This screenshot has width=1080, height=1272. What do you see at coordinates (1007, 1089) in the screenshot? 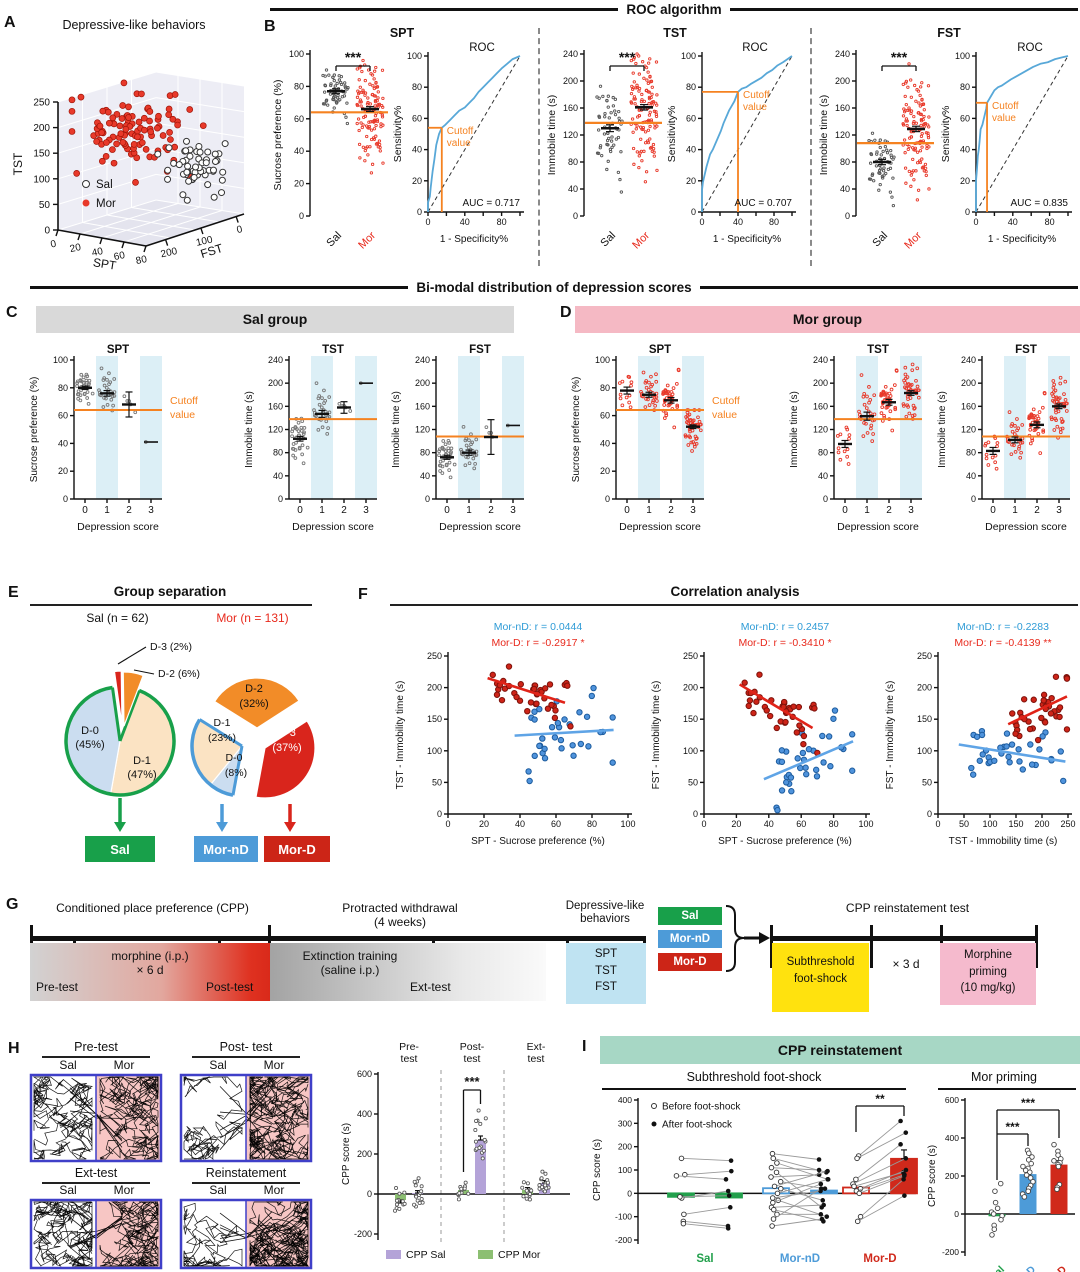
I see `priming-chart-rule` at bounding box center [1007, 1089].